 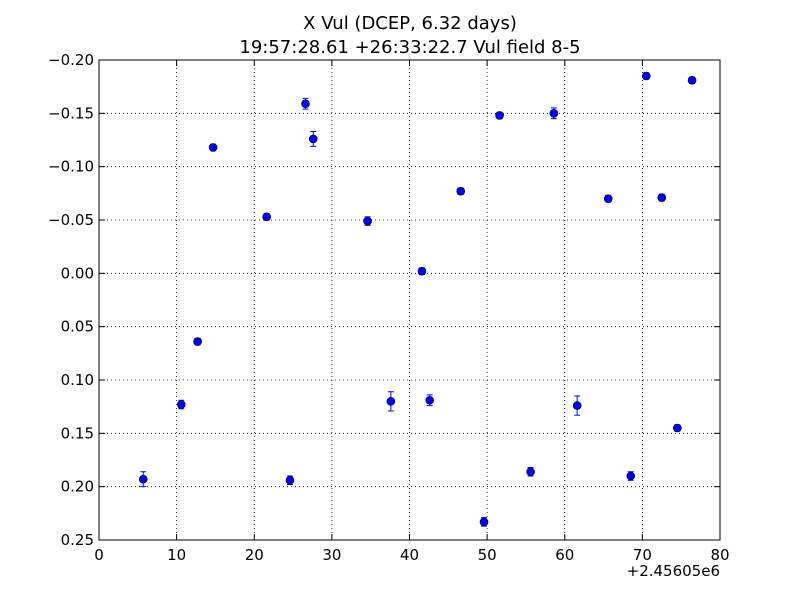 What do you see at coordinates (77, 433) in the screenshot?
I see `y-tick-label: 0.15` at bounding box center [77, 433].